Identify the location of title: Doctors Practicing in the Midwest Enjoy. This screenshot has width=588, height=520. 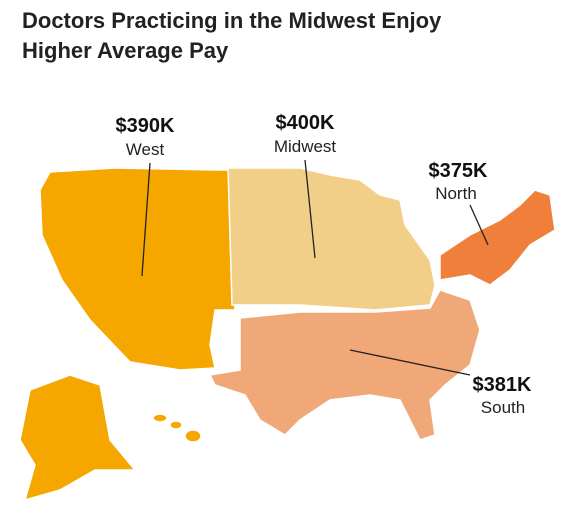
(232, 20).